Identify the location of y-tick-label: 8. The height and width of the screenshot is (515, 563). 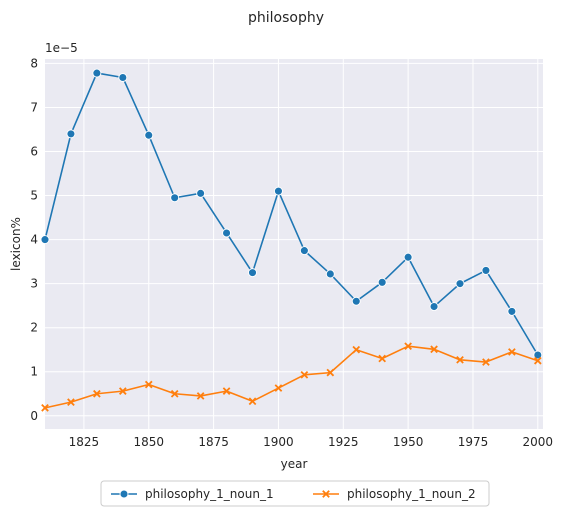
(34, 63).